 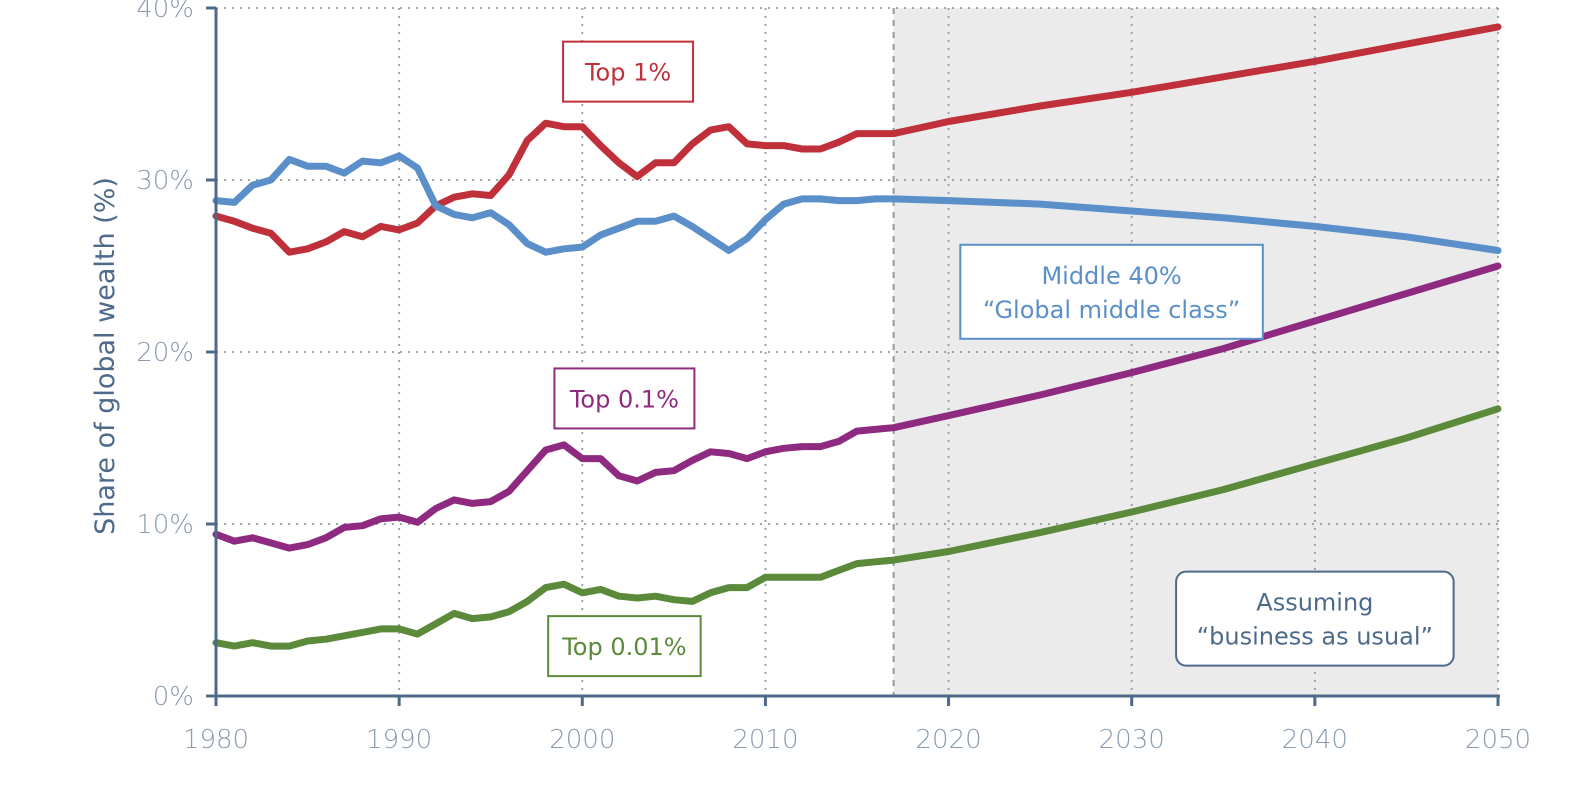 I want to click on y-tick-label: 40%, so click(x=165, y=12).